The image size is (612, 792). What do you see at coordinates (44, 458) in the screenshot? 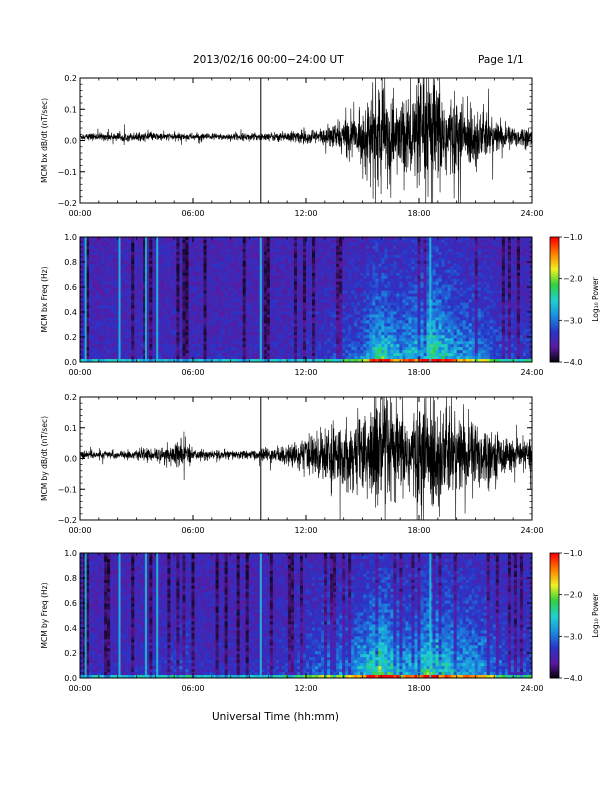
I see `y-axis-label: MCM by dB/dt (nT/sec)` at bounding box center [44, 458].